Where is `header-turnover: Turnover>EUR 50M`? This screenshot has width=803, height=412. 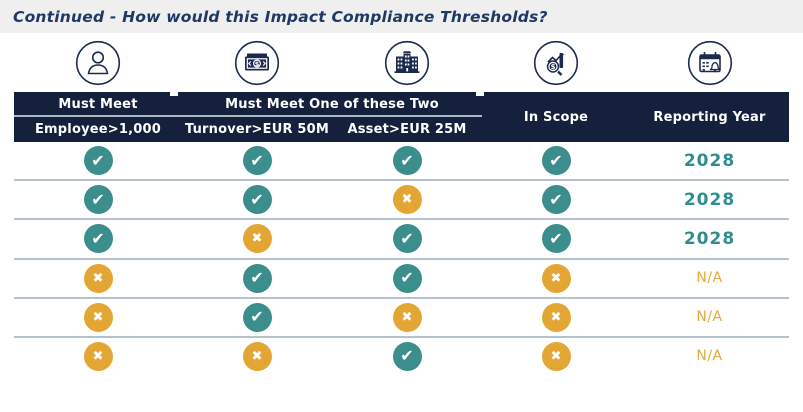 header-turnover: Turnover>EUR 50M is located at coordinates (257, 129).